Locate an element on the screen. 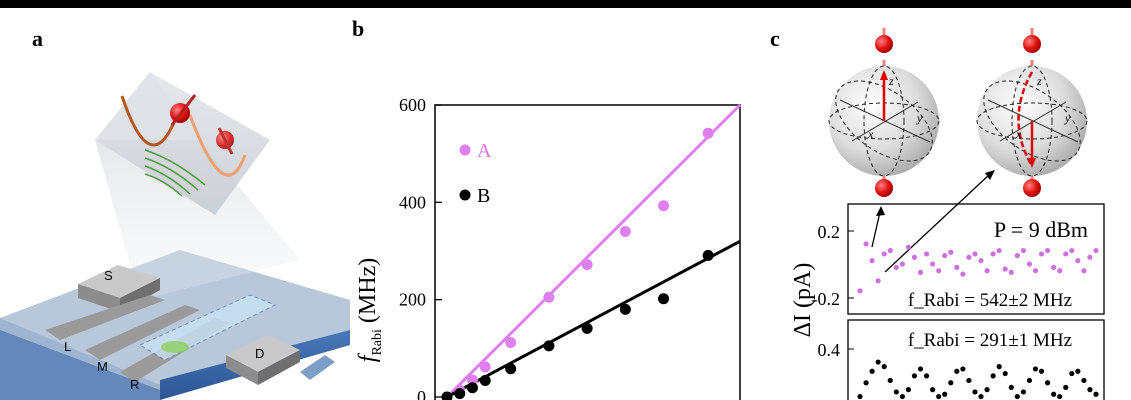 The width and height of the screenshot is (1131, 400). wave-arcs is located at coordinates (175, 173).